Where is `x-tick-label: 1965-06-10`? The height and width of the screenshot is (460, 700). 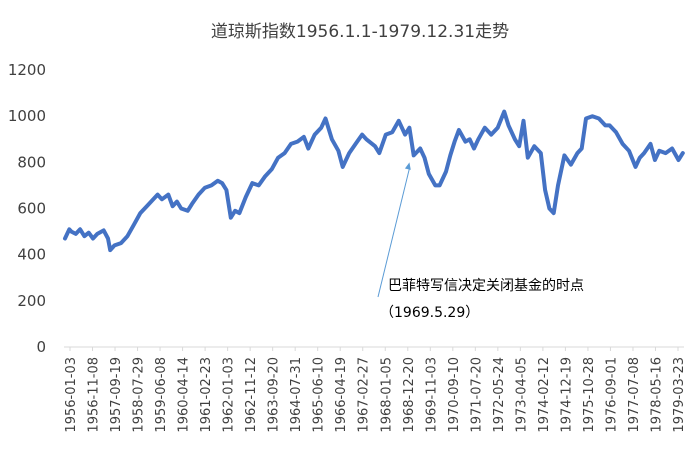
x-tick-label: 1965-06-10 is located at coordinates (319, 395).